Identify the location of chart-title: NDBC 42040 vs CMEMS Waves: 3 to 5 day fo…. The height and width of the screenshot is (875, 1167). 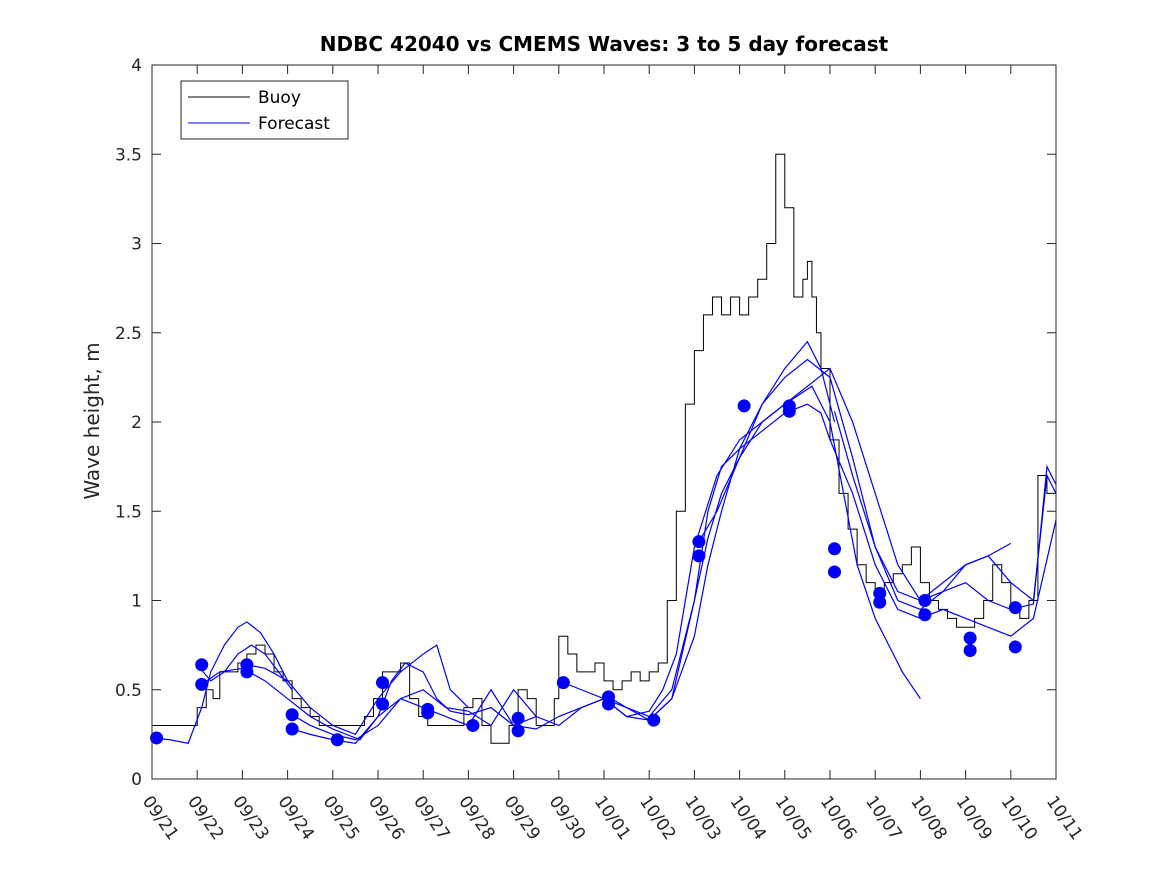
(604, 44).